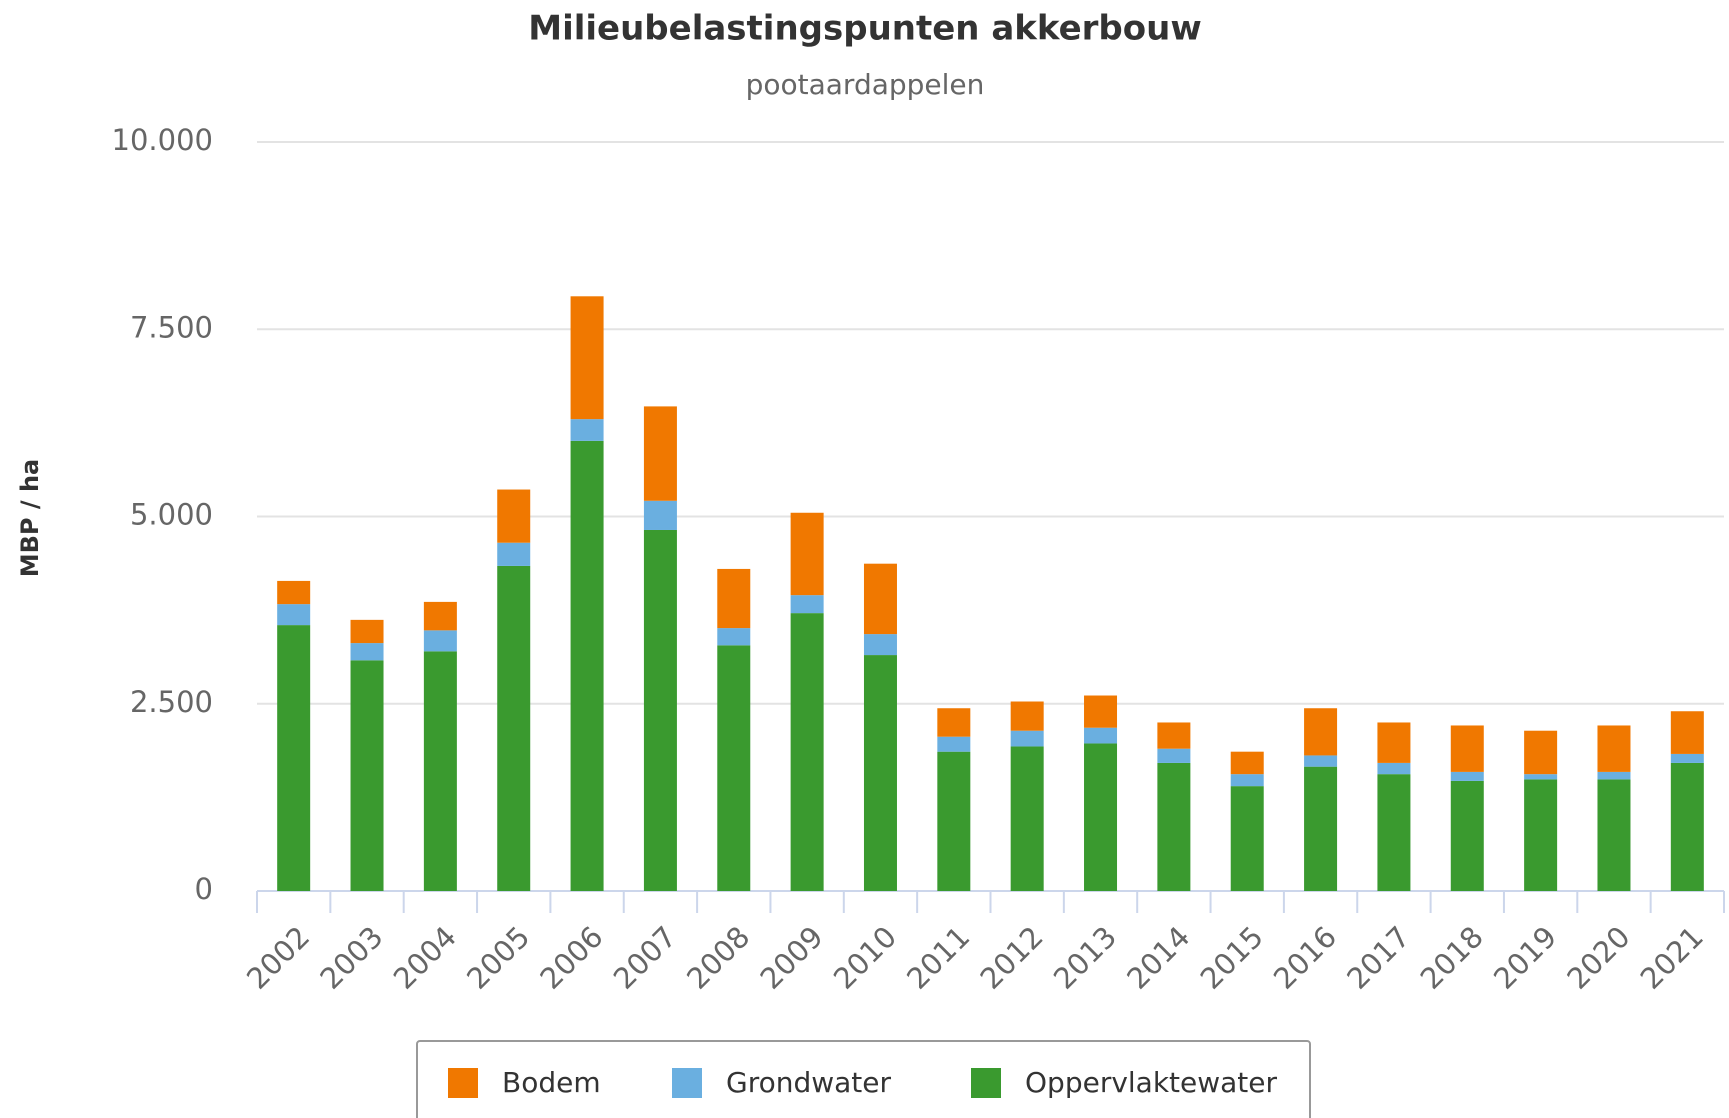 The image size is (1729, 1118). Describe the element at coordinates (938, 958) in the screenshot. I see `x-tick-label: 2011` at that location.